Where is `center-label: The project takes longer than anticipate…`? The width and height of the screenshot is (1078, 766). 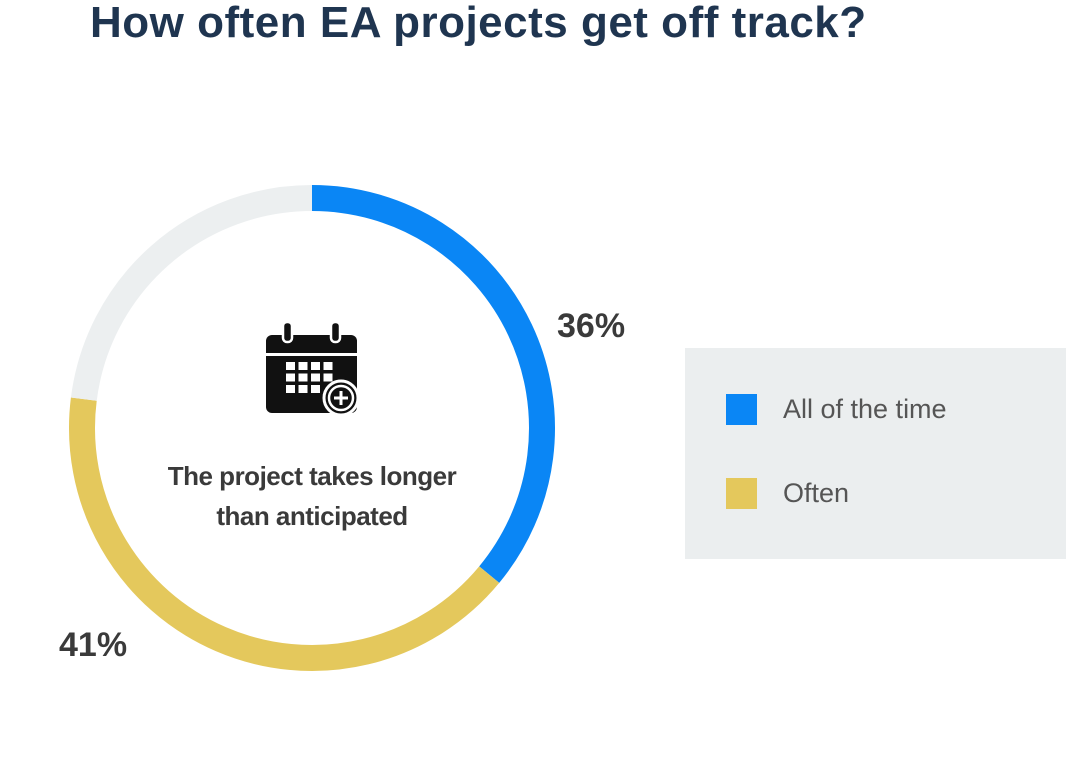
center-label: The project takes longer than anticipate… is located at coordinates (312, 496).